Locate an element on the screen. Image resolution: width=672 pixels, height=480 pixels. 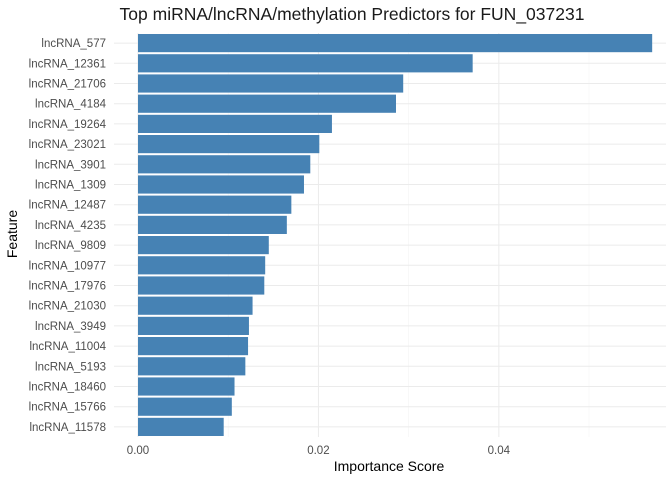
y-tick-label: lncRNA_5193 is located at coordinates (70, 367).